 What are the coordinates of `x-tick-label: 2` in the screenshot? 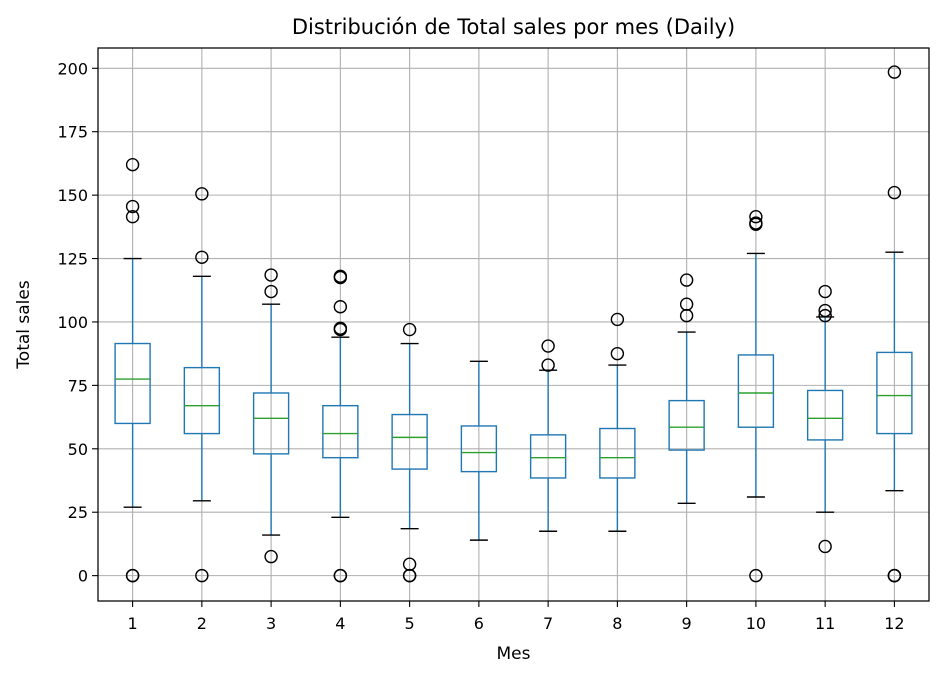 It's located at (202, 623).